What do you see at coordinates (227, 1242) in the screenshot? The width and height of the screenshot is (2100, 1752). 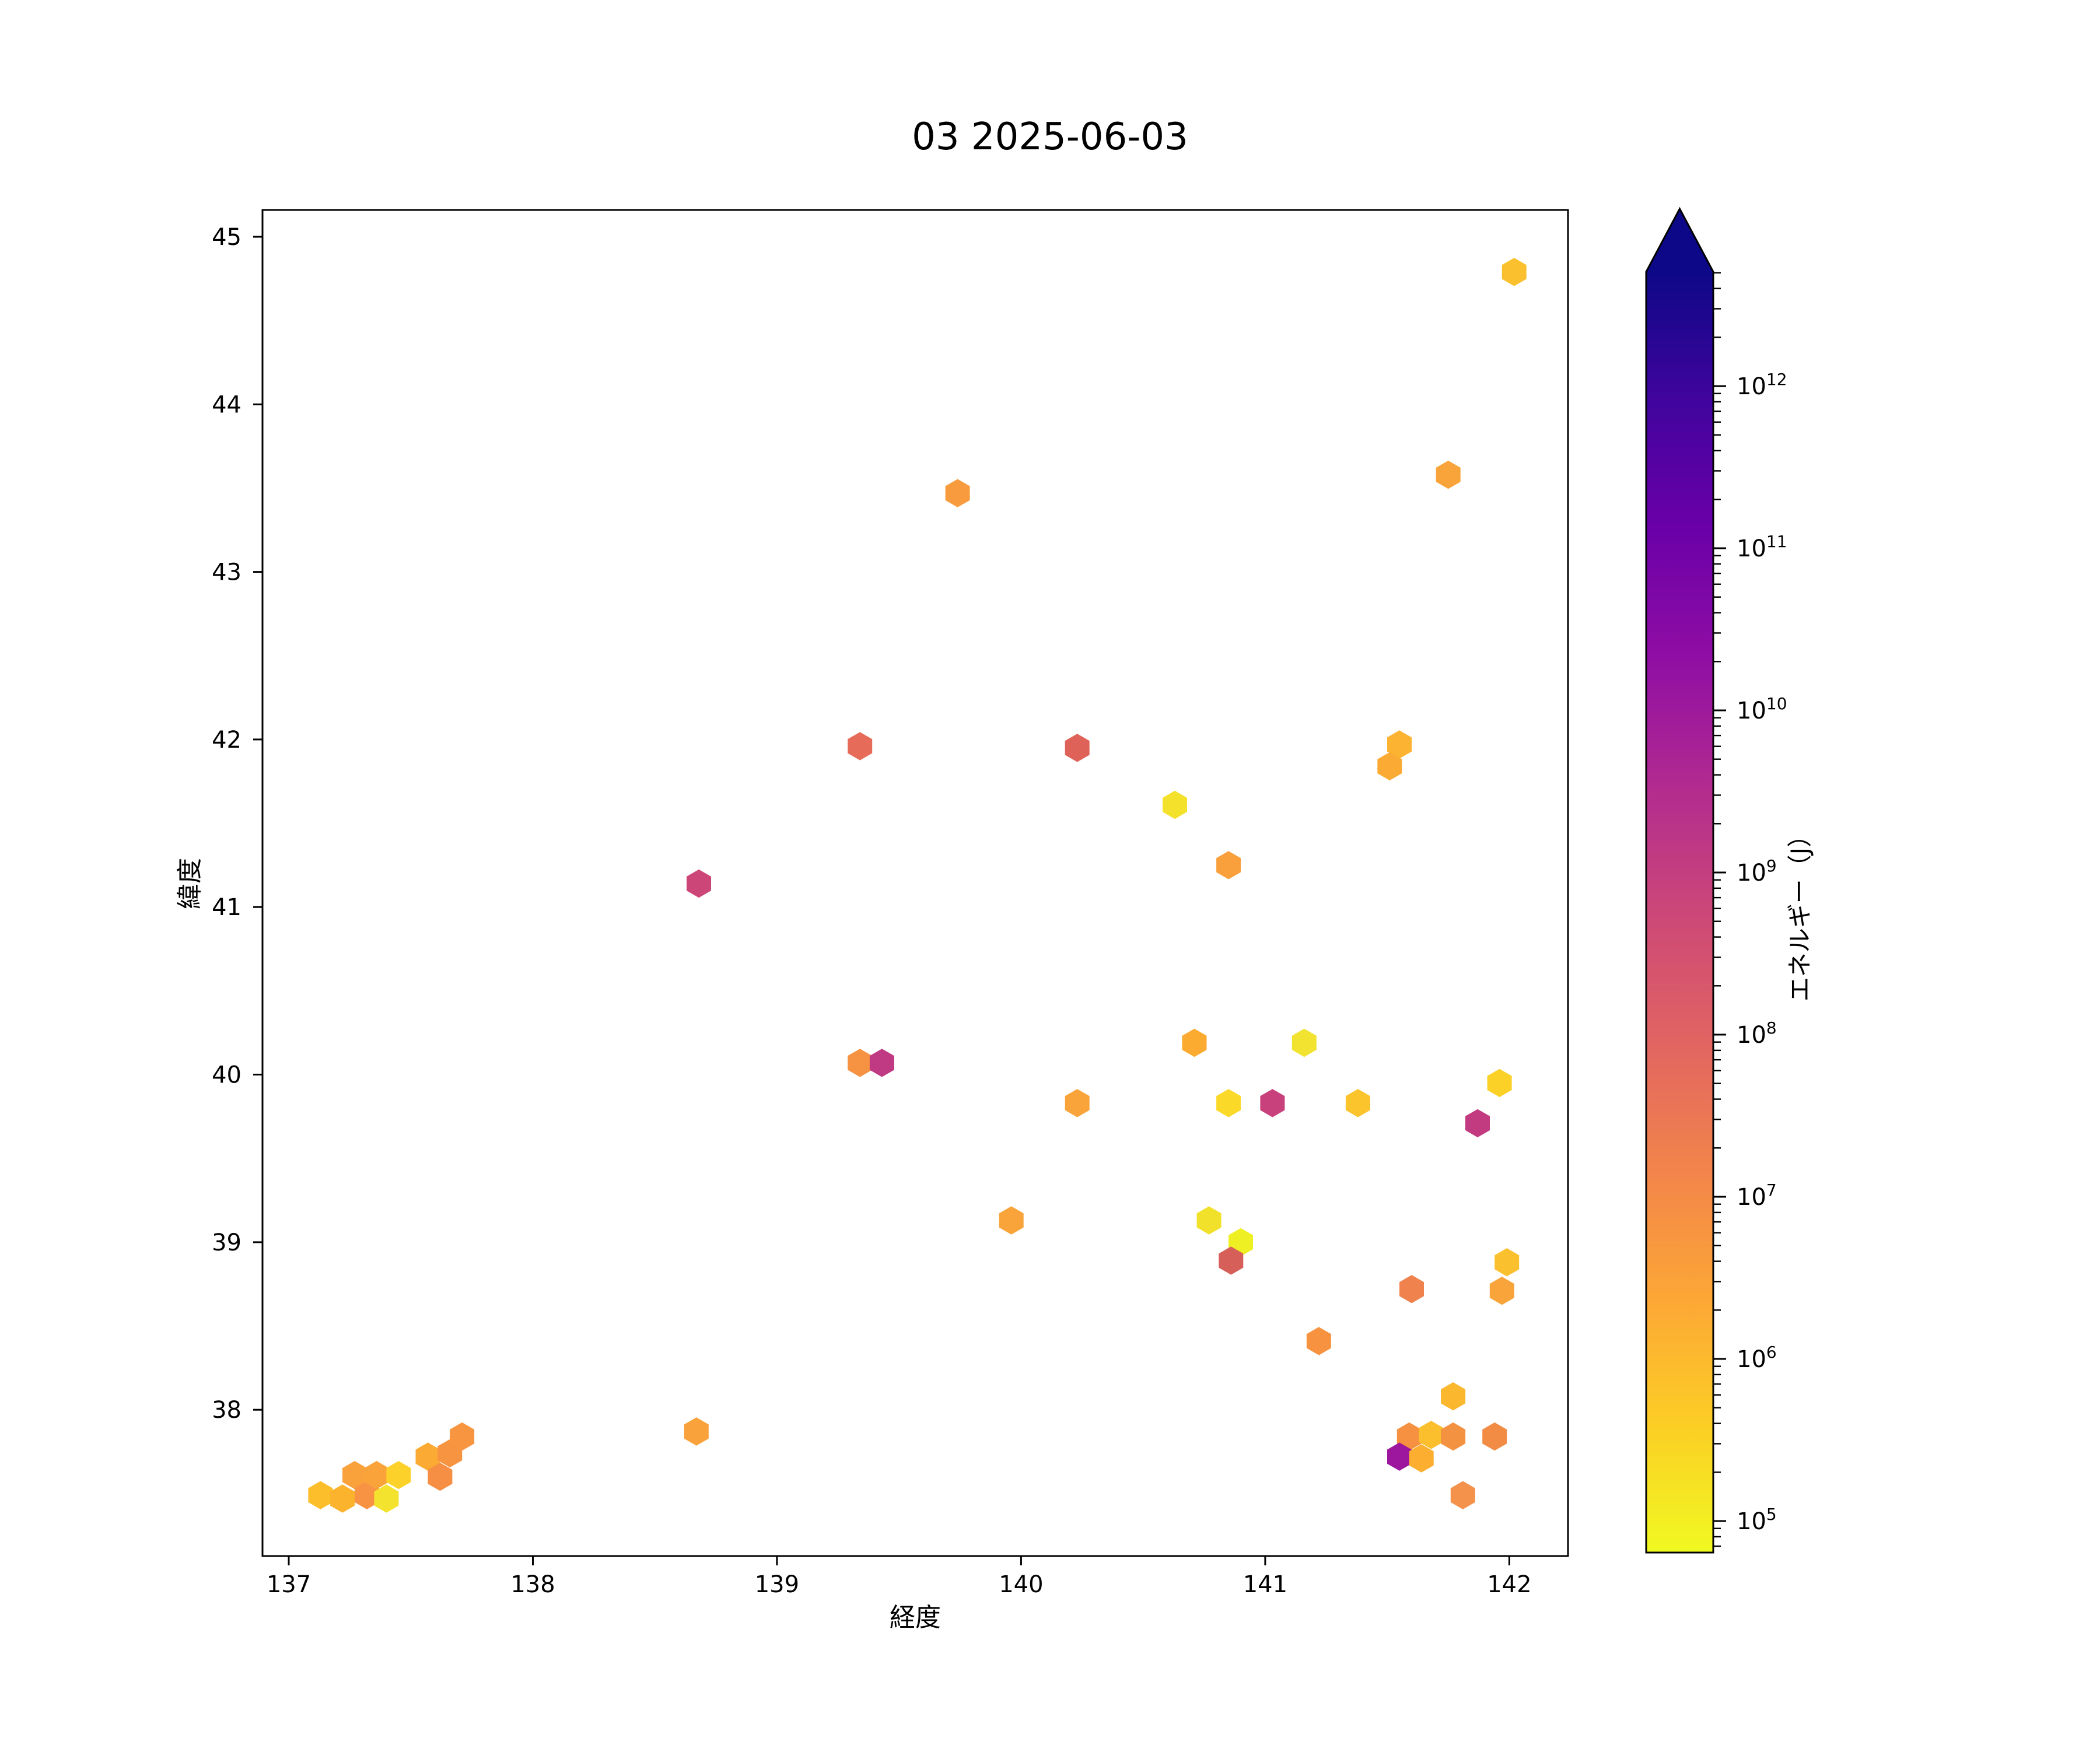 I see `y-tick-label: 39` at bounding box center [227, 1242].